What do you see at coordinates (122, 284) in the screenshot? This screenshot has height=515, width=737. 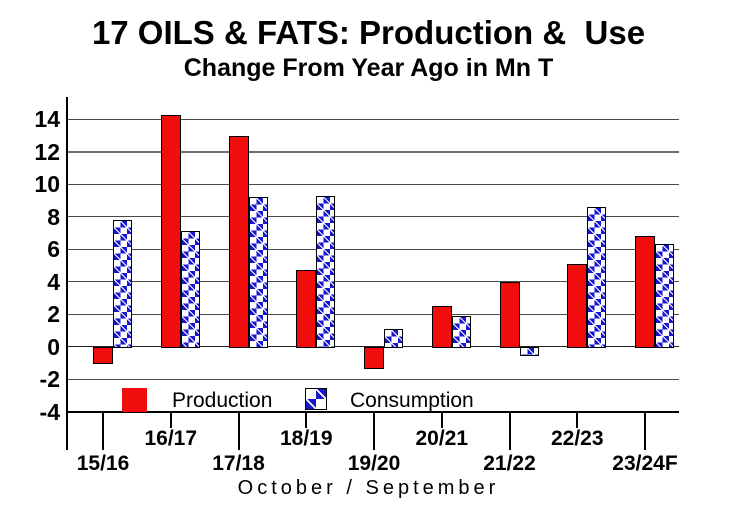 I see `bar-consumption-15/16` at bounding box center [122, 284].